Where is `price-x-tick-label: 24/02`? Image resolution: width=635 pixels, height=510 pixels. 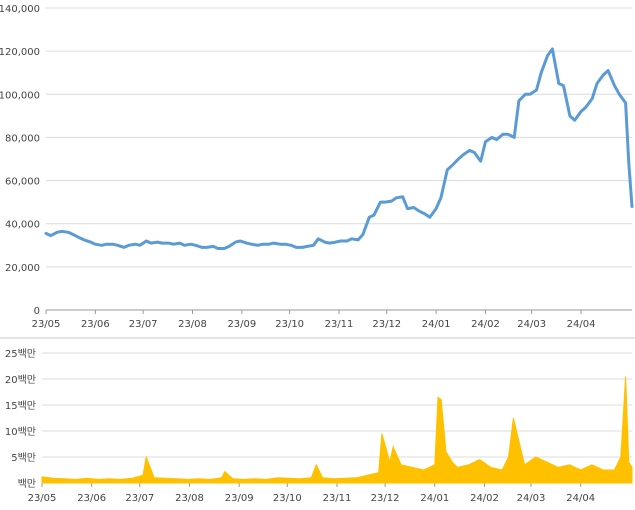
price-x-tick-label: 24/02 is located at coordinates (485, 324).